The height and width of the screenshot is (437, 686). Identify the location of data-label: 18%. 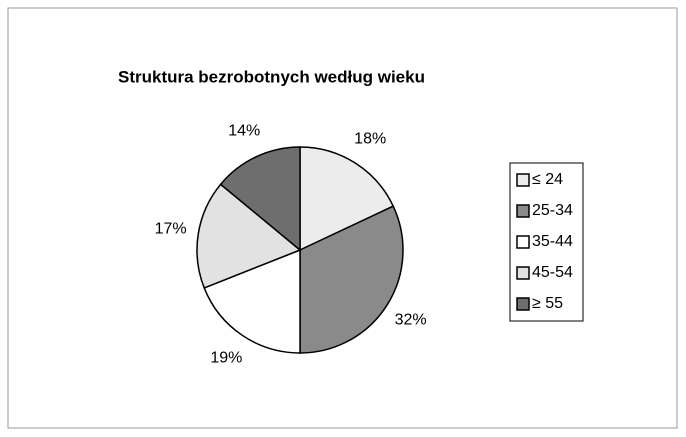
(370, 139).